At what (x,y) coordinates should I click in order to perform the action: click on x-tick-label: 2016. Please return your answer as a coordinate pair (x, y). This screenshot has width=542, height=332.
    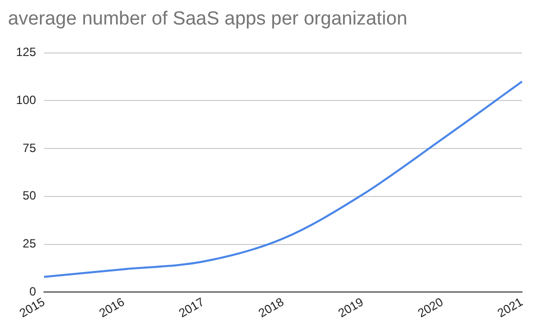
    Looking at the image, I should click on (112, 307).